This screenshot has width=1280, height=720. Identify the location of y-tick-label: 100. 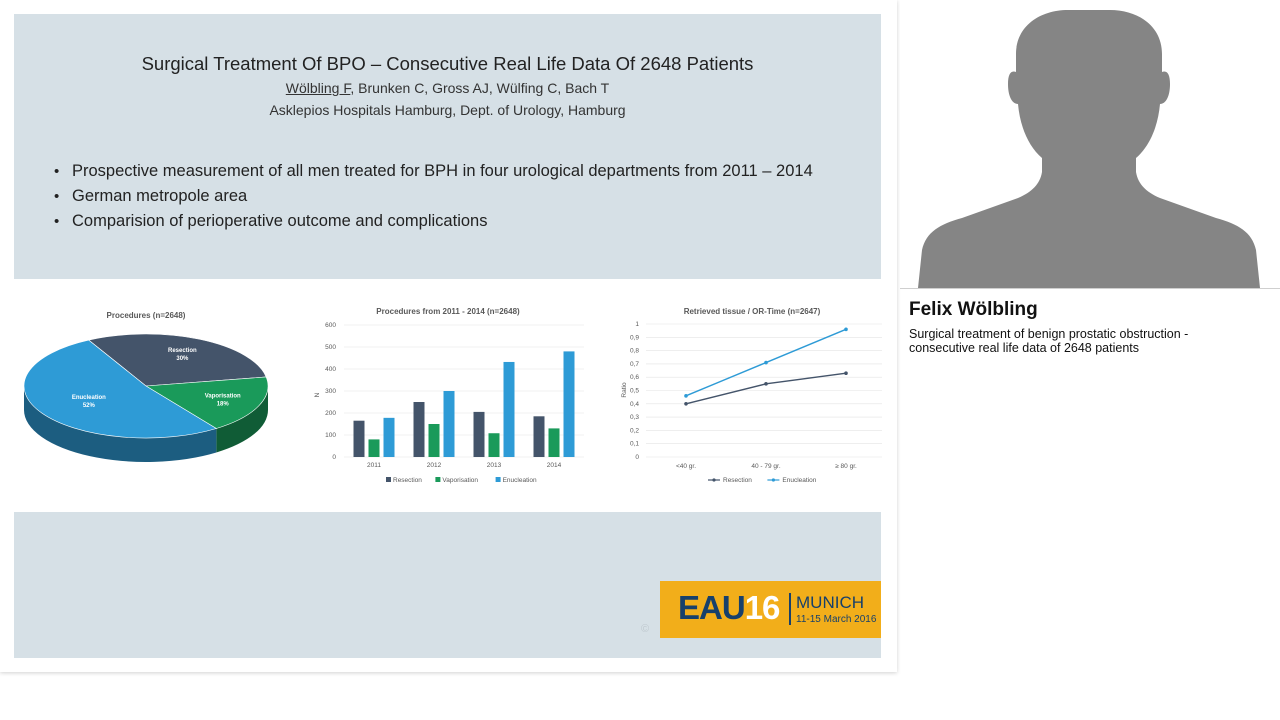
(330, 435).